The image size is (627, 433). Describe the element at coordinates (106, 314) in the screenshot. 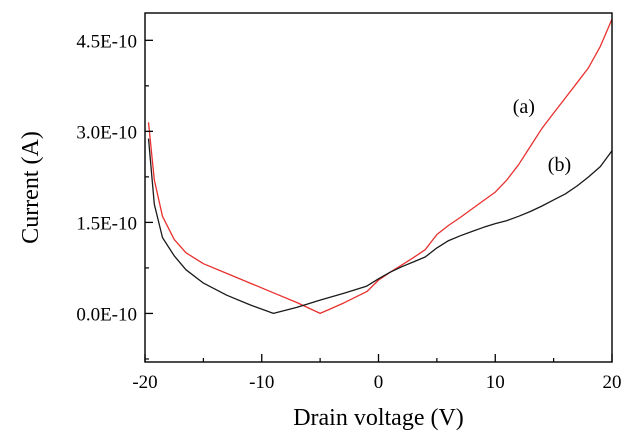

I see `y-tick-label: 0.0E-10` at that location.